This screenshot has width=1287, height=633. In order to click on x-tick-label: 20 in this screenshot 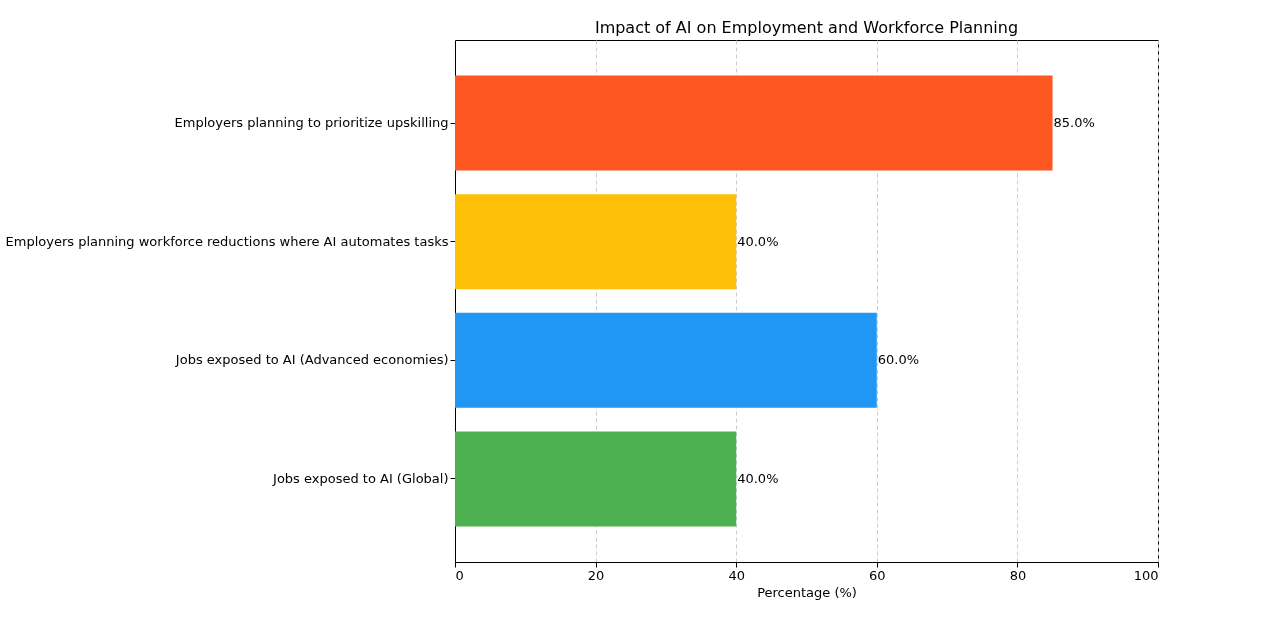, I will do `click(596, 575)`.